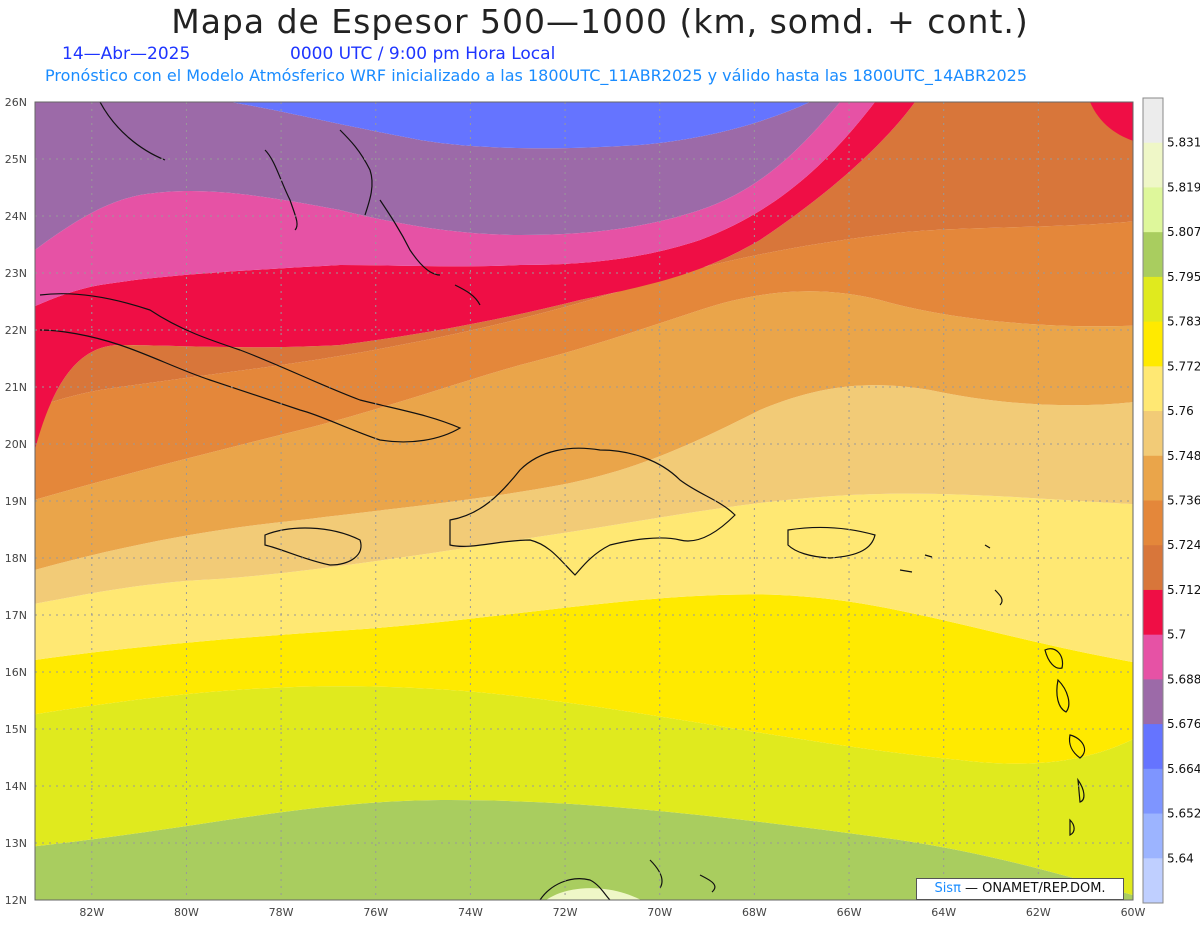 This screenshot has width=1200, height=927. Describe the element at coordinates (16, 102) in the screenshot. I see `lat-label: 26N` at that location.